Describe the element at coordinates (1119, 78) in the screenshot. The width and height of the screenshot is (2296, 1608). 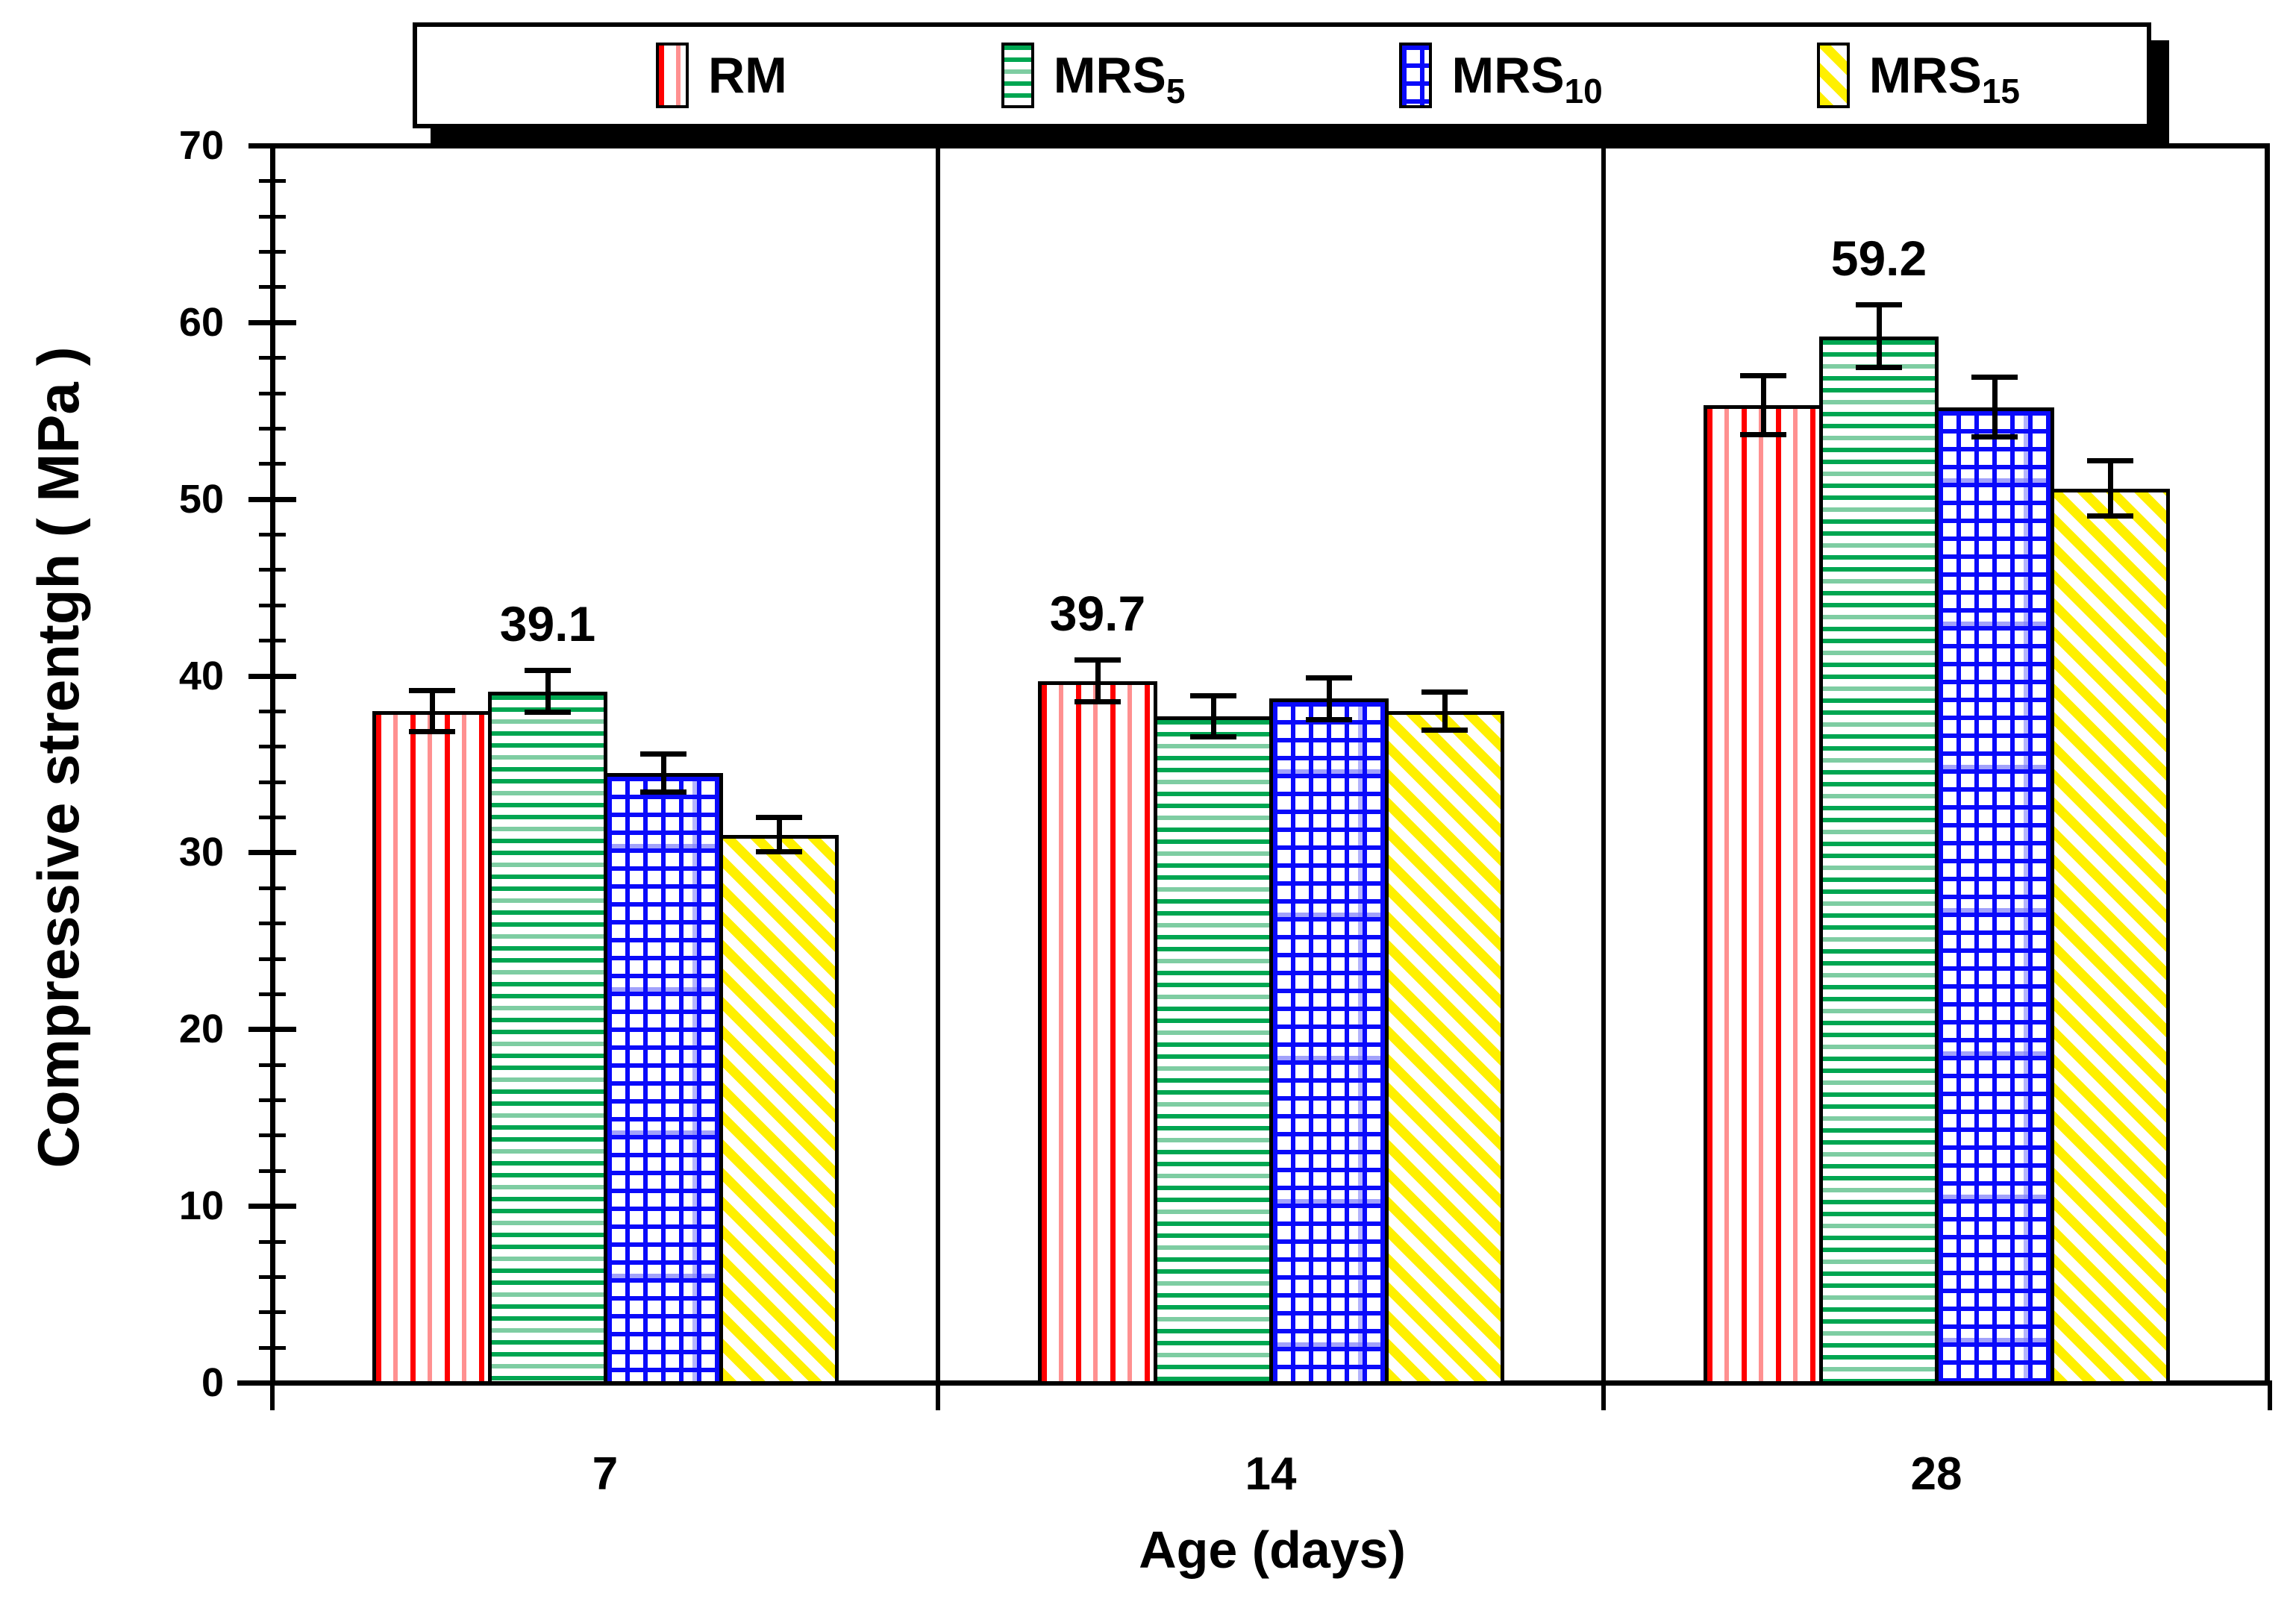
I see `legend-label-mrs5: MRS5` at that location.